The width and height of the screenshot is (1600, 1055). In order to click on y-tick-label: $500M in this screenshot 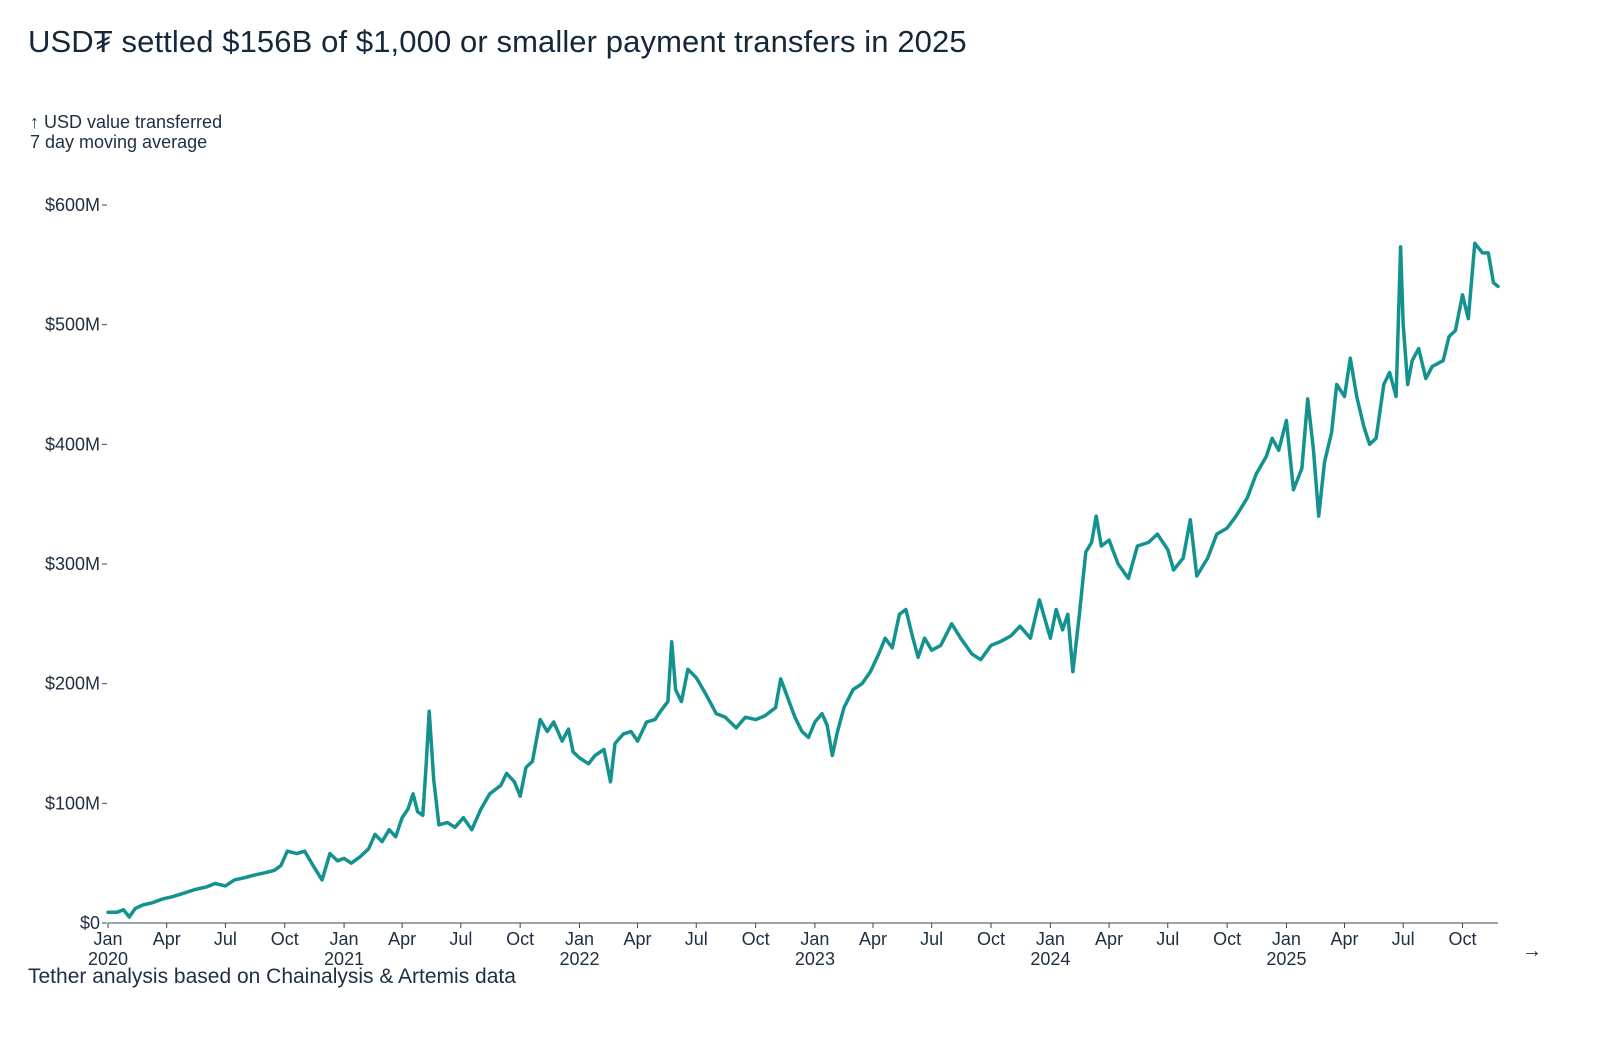, I will do `click(72, 325)`.